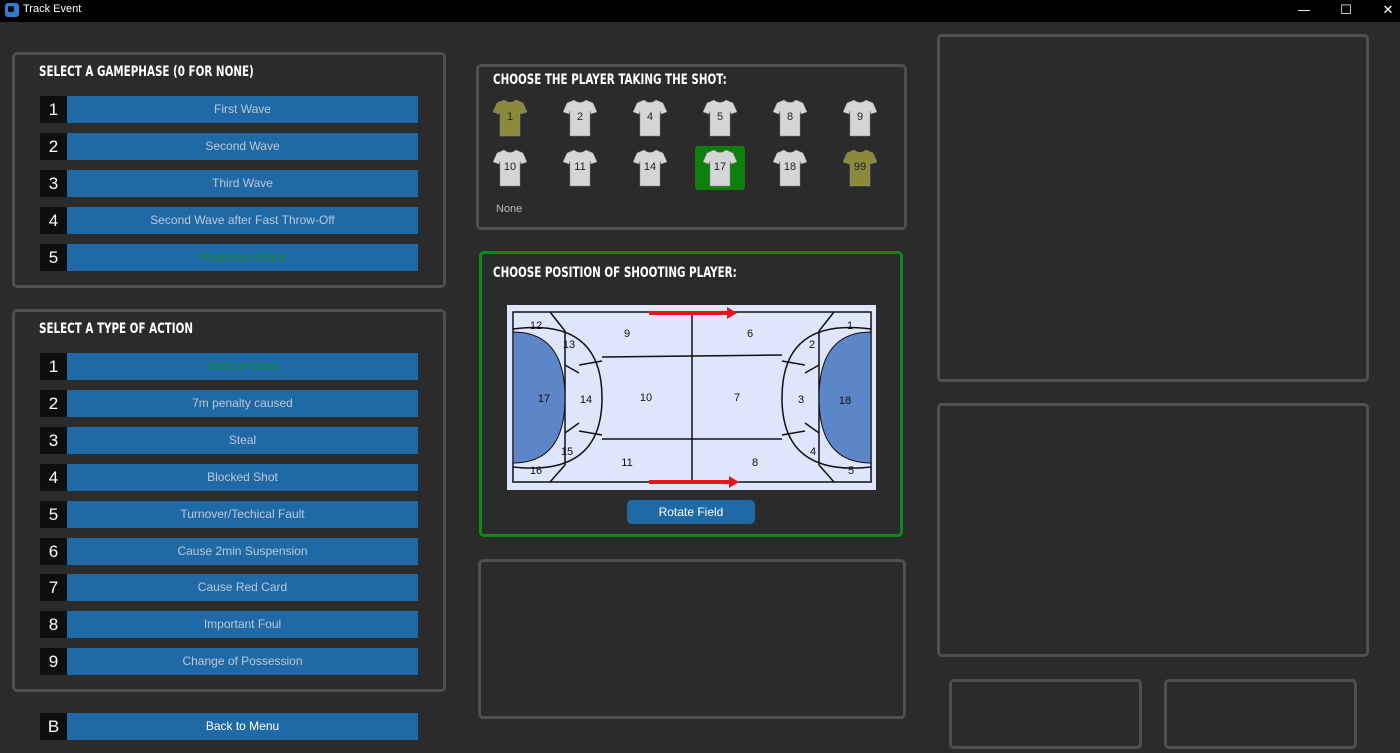  Describe the element at coordinates (1045, 714) in the screenshot. I see `empty-panel-bottom-left` at that location.